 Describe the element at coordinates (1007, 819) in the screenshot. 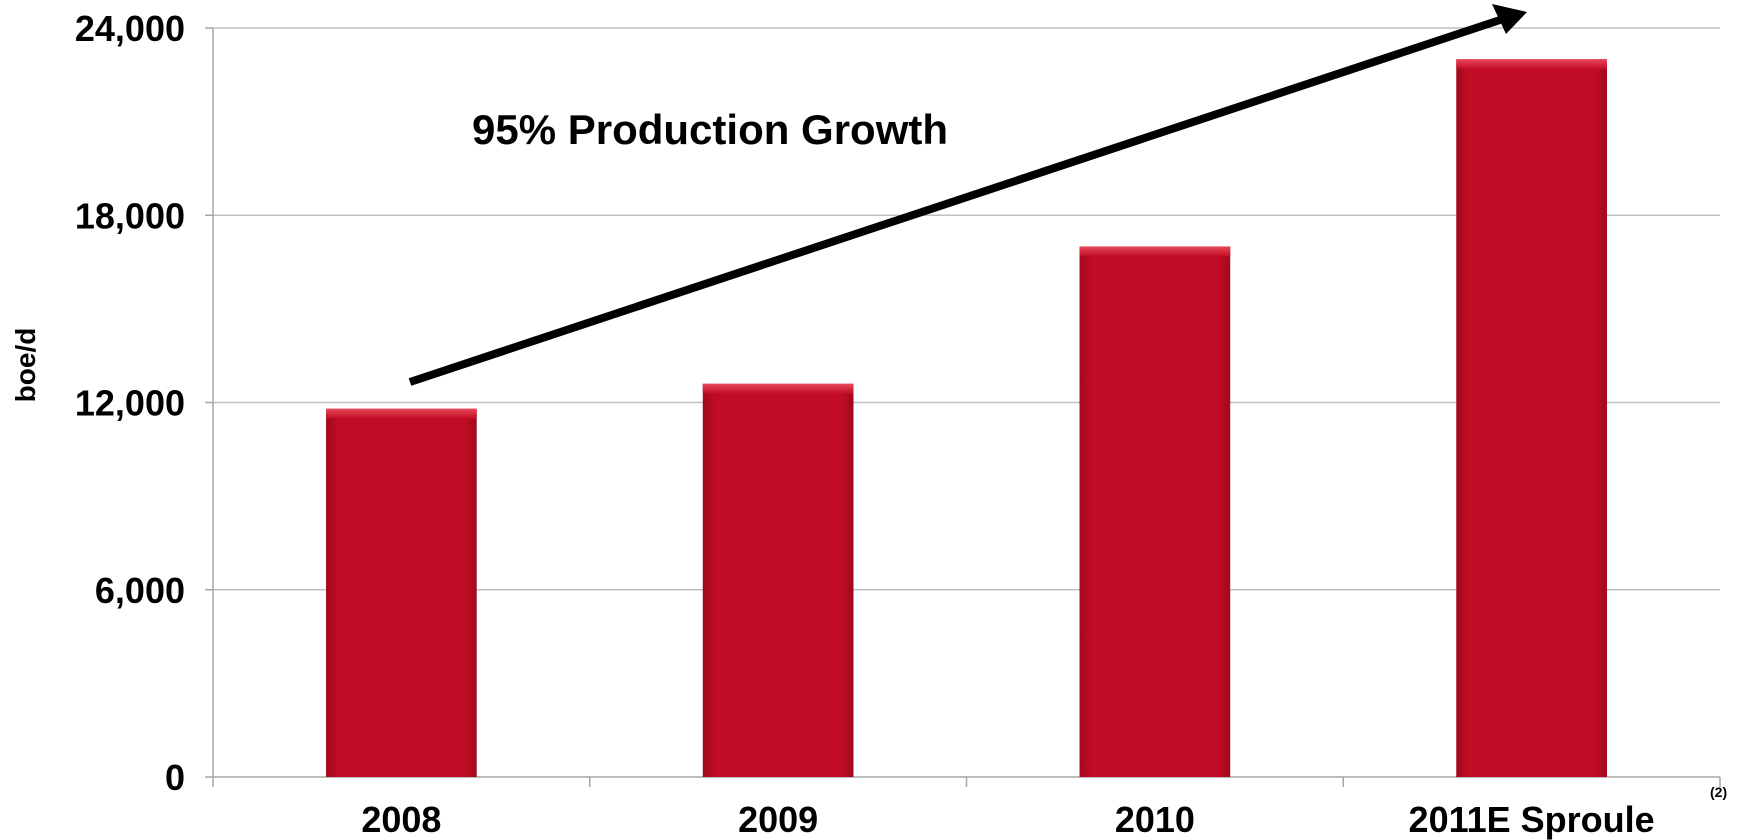

I see `x-tick-labels: 2008 2009 2010 2011E Sproule` at that location.